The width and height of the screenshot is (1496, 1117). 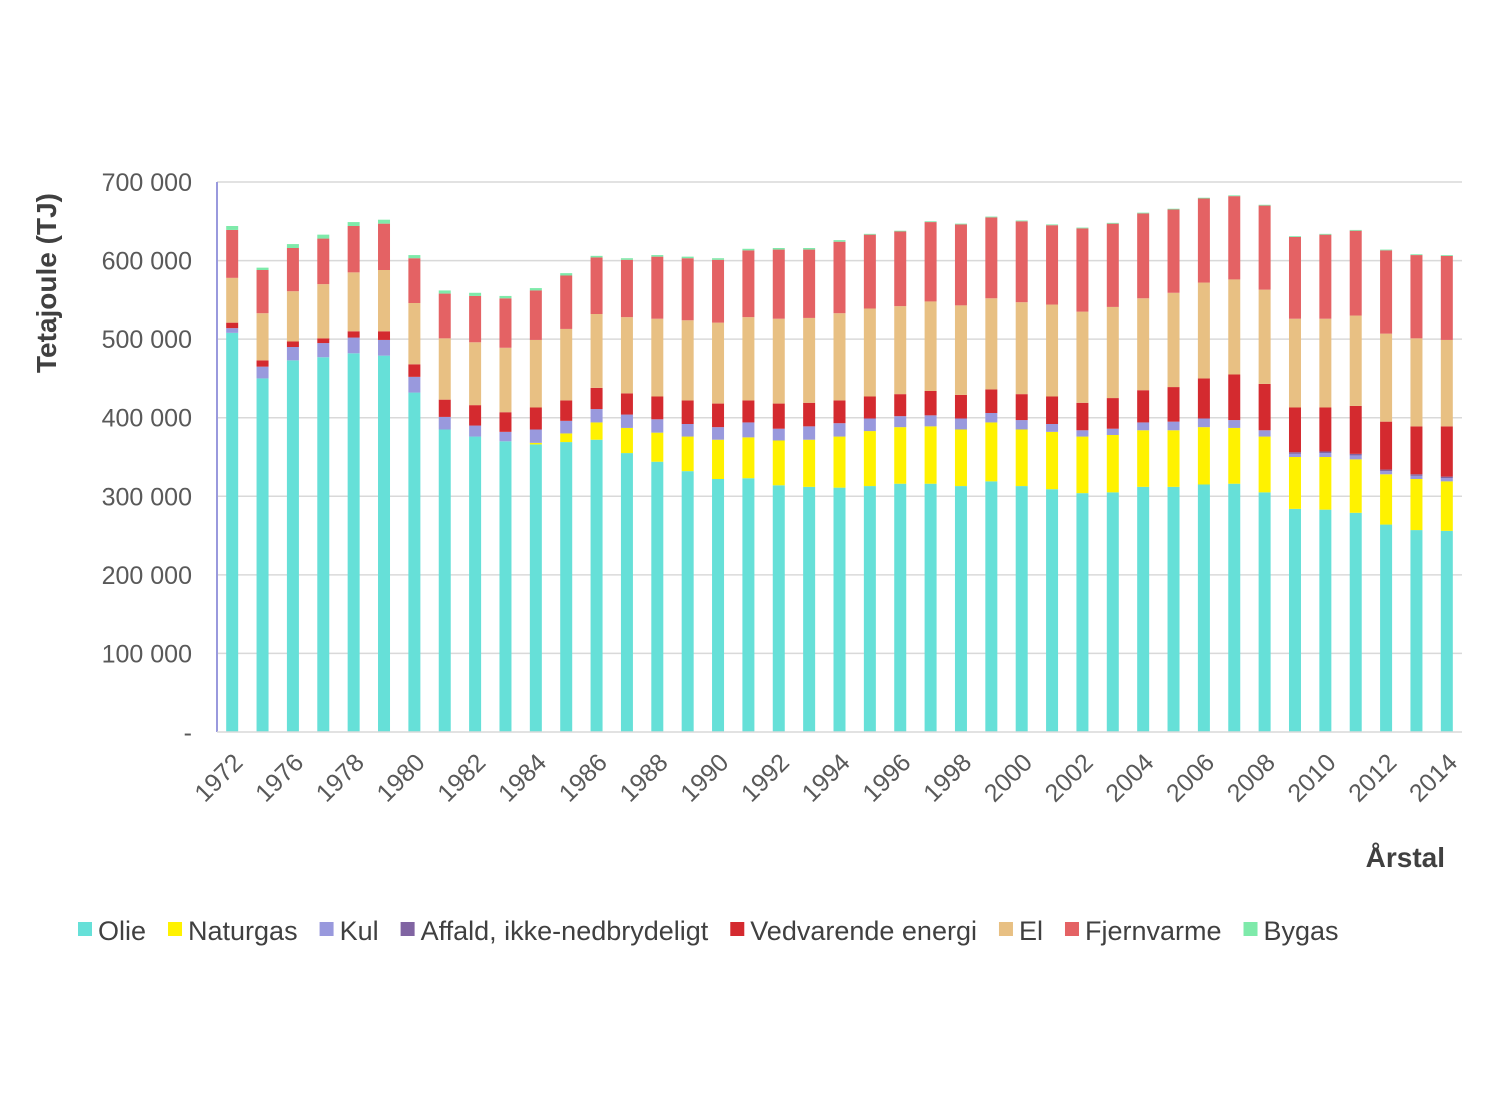 I want to click on bar-vedvarende-energi-2009, so click(x=1294, y=430).